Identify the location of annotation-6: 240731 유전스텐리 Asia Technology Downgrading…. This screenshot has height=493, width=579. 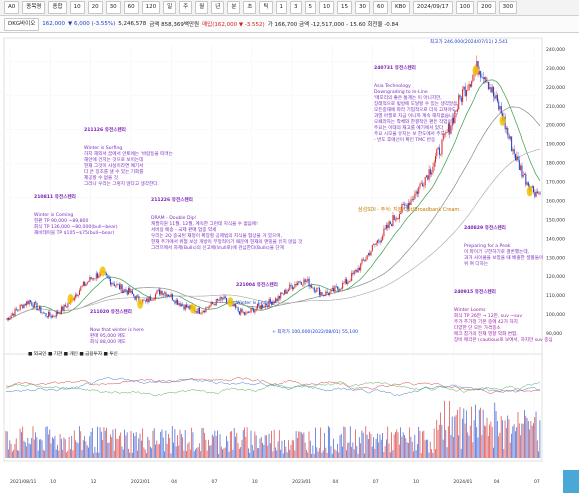
(416, 104).